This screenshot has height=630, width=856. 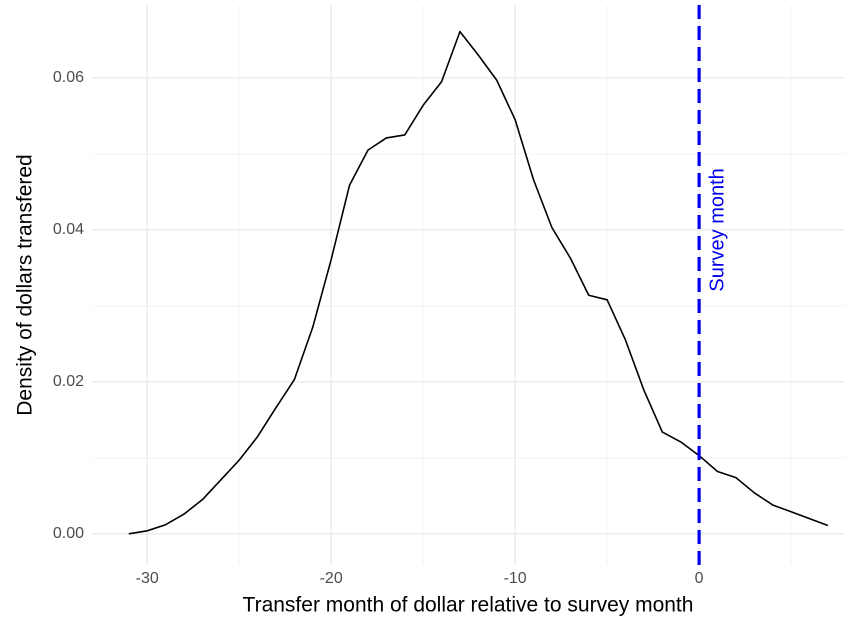 What do you see at coordinates (68, 533) in the screenshot?
I see `y-tick-label: 0.00` at bounding box center [68, 533].